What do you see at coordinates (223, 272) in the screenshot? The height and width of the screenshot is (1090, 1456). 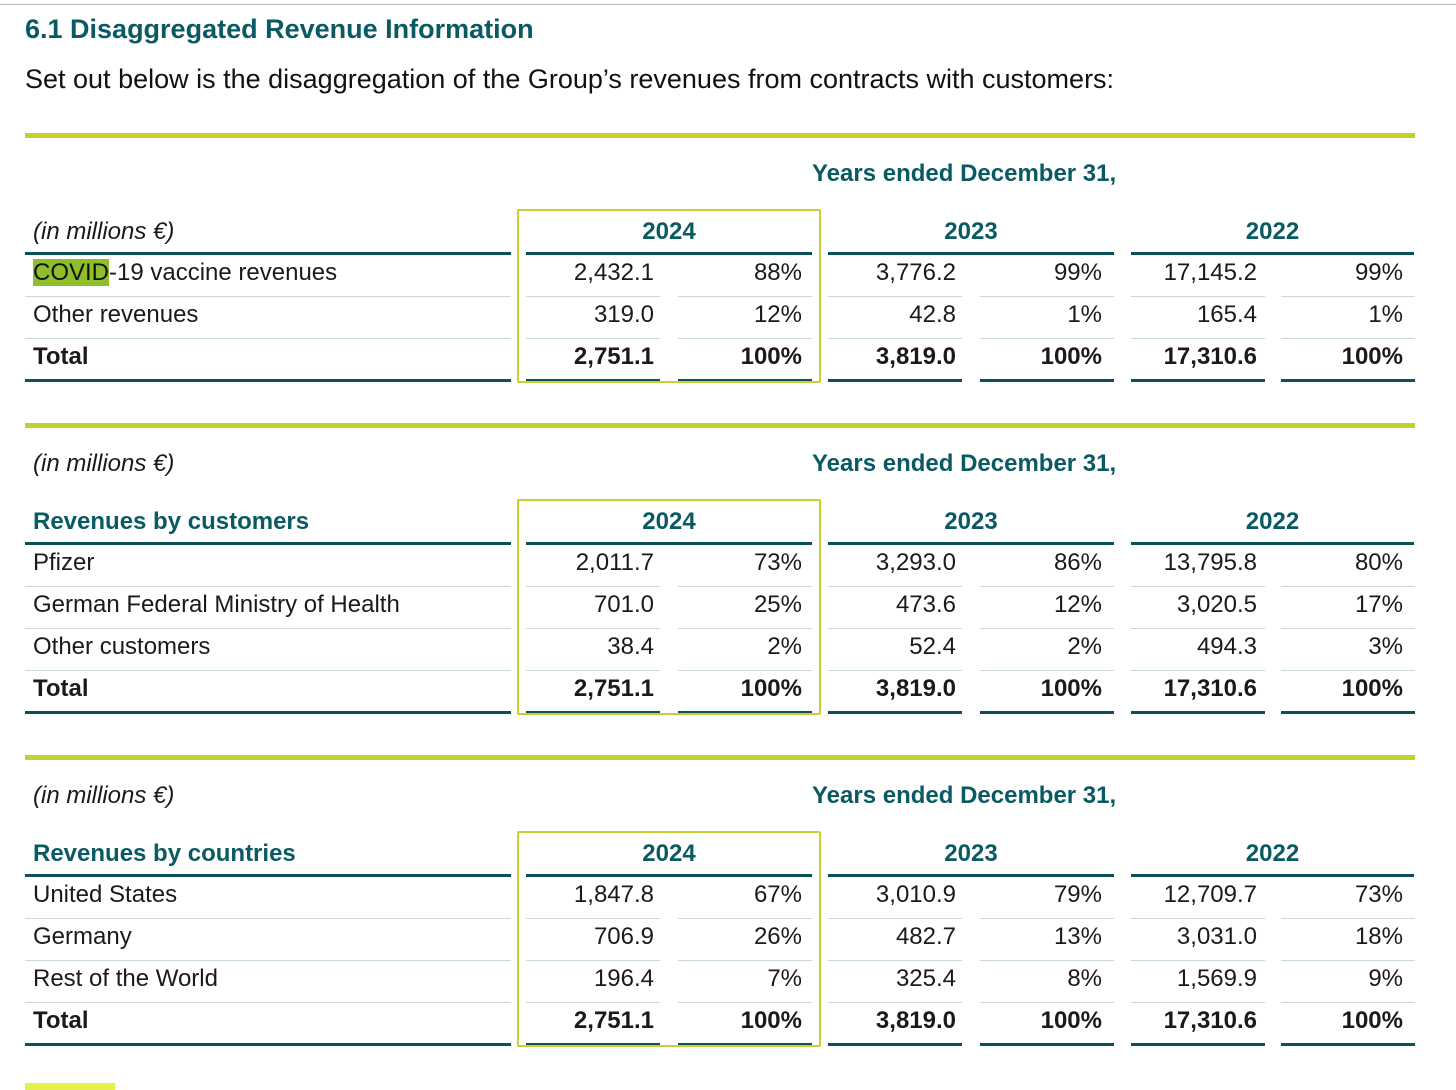 I see `row-label-text: -19 vaccine revenues` at bounding box center [223, 272].